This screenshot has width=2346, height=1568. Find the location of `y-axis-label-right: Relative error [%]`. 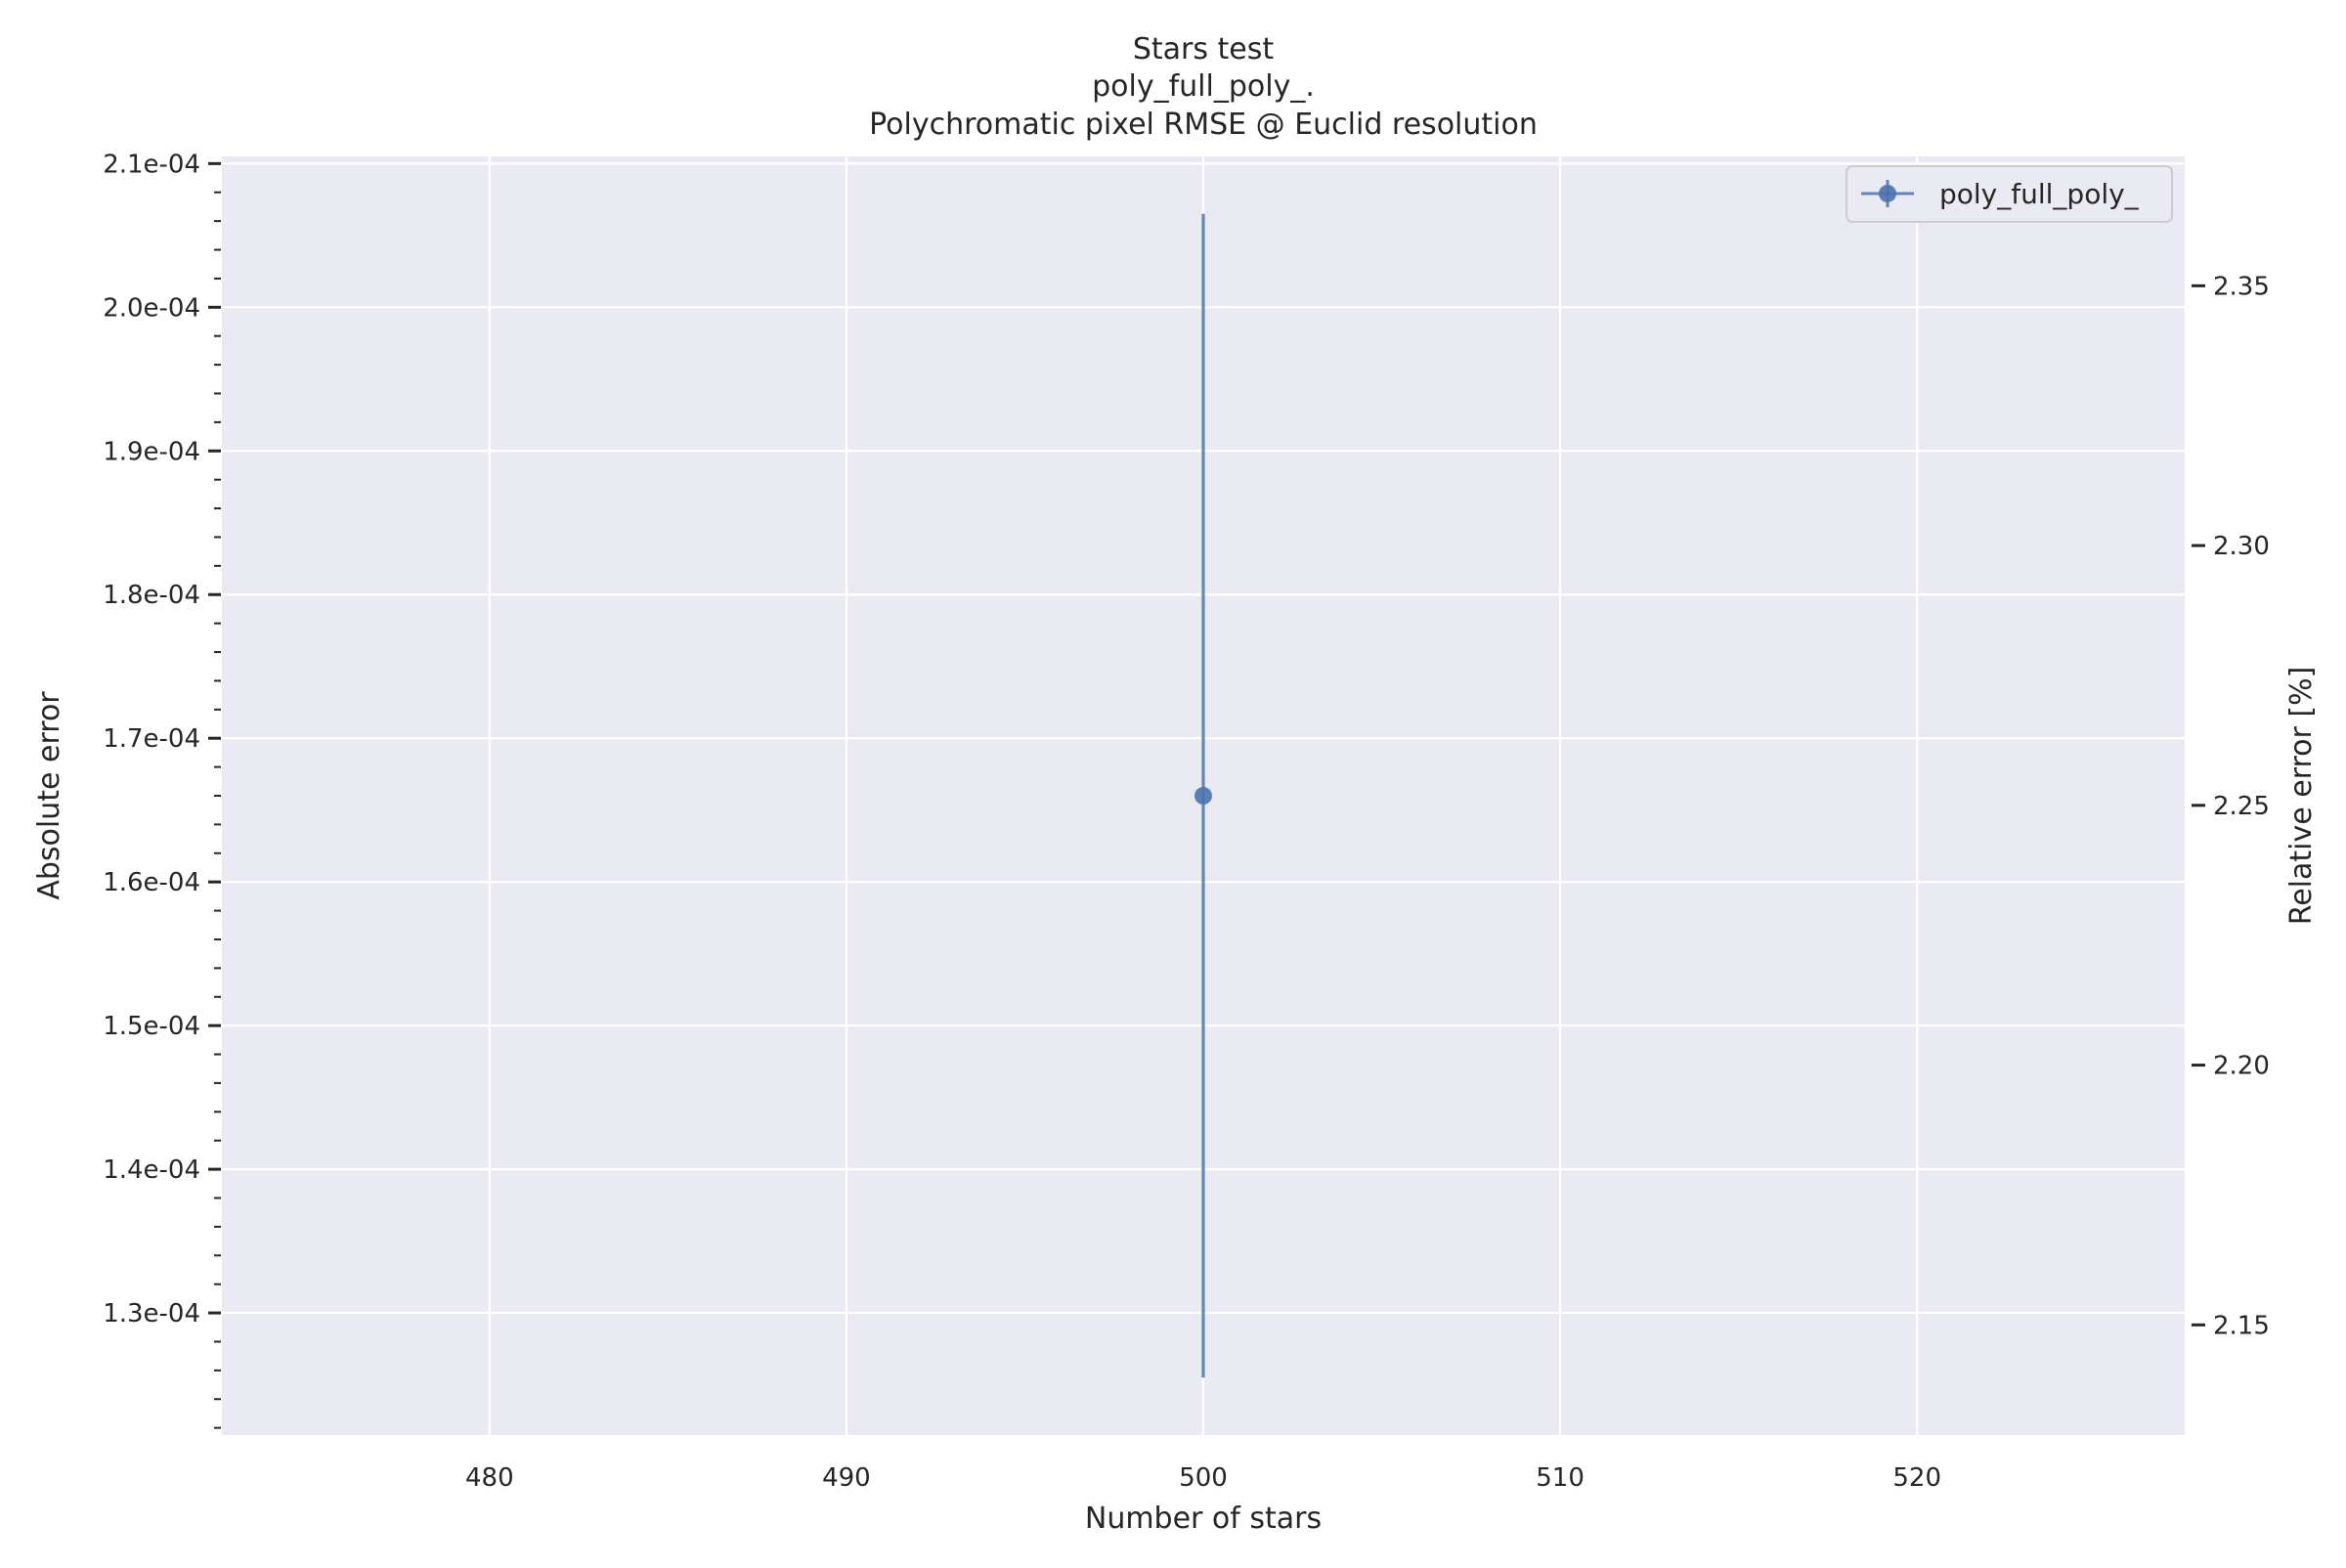

y-axis-label-right: Relative error [%] is located at coordinates (2302, 796).